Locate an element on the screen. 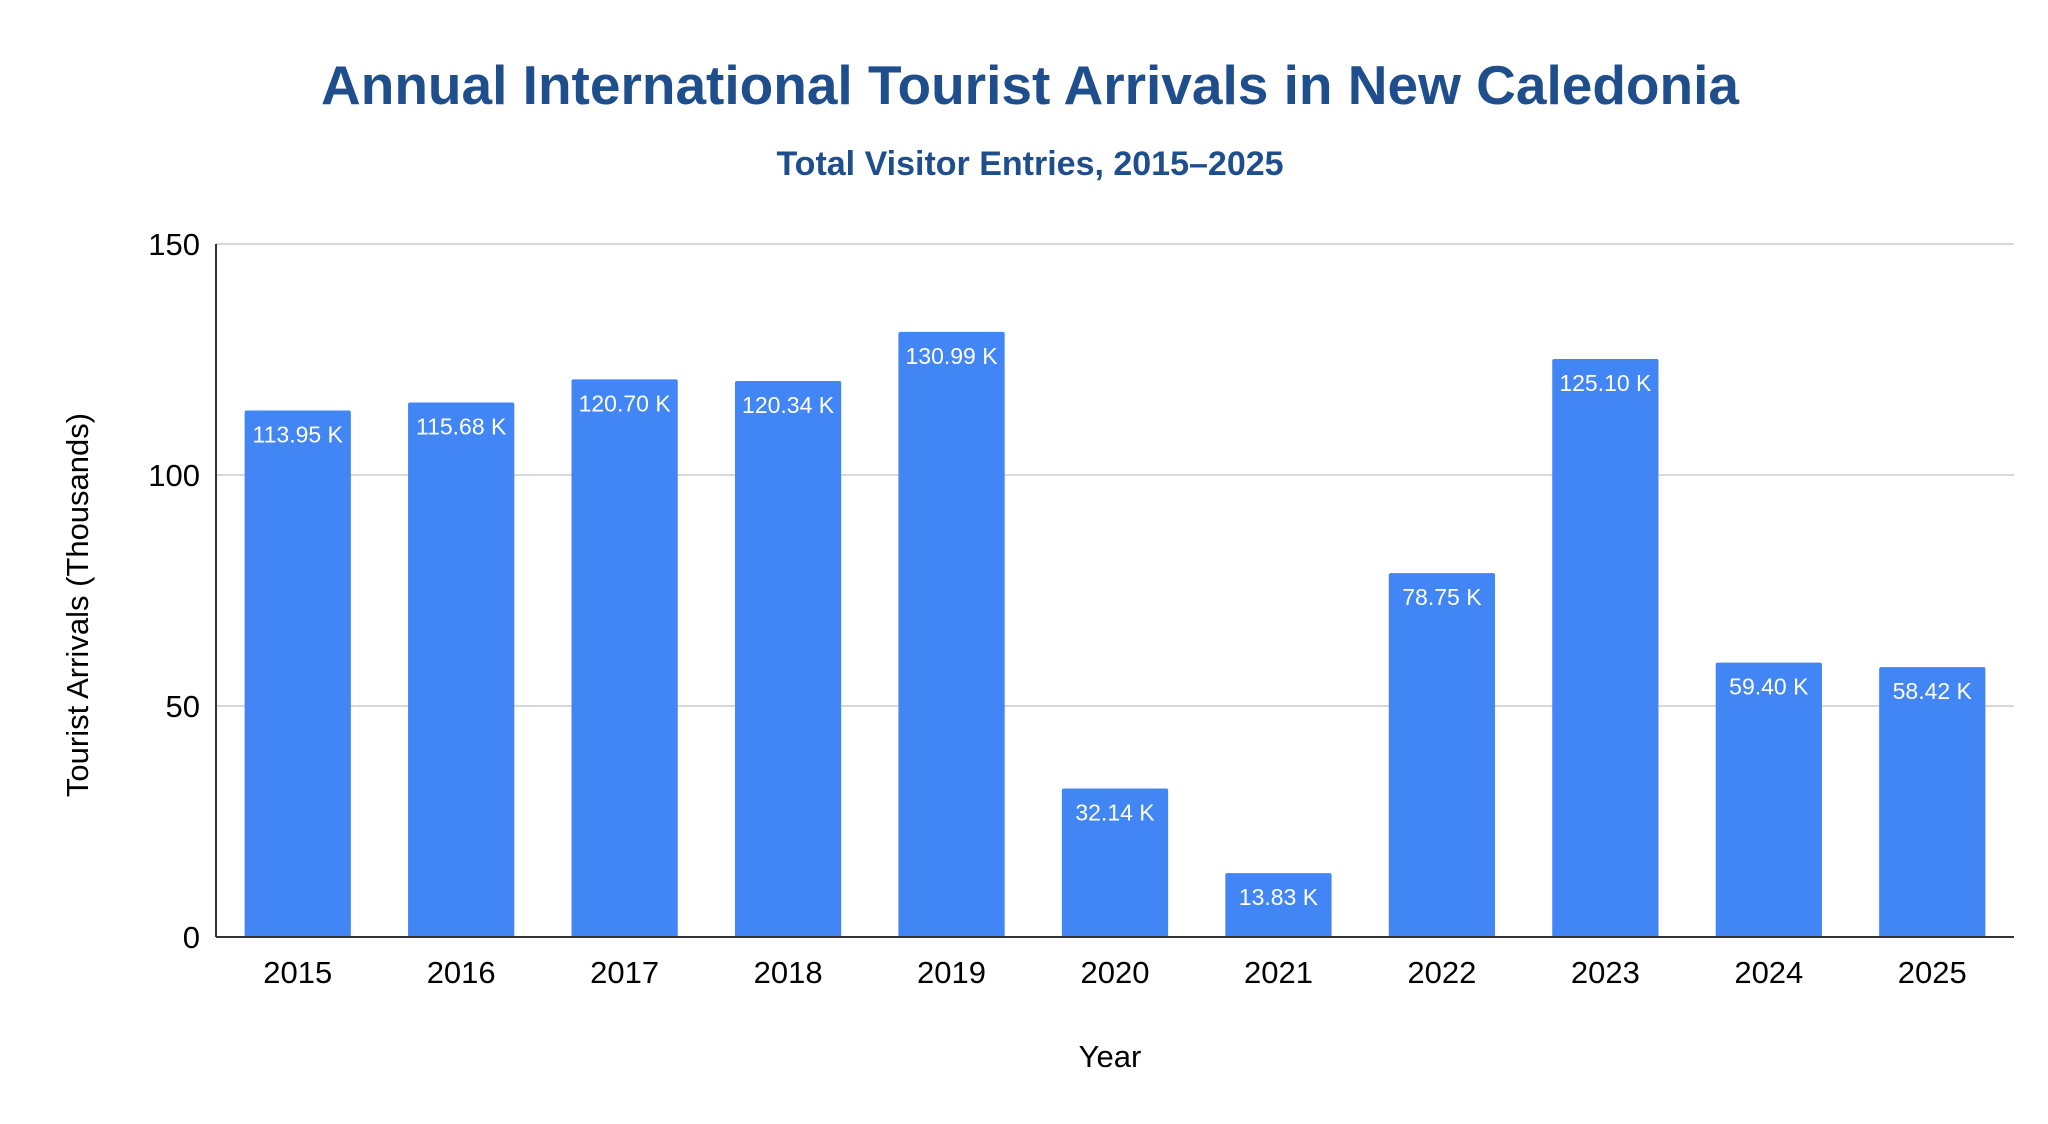 This screenshot has width=2048, height=1124. y-tick-label: 0 is located at coordinates (191, 937).